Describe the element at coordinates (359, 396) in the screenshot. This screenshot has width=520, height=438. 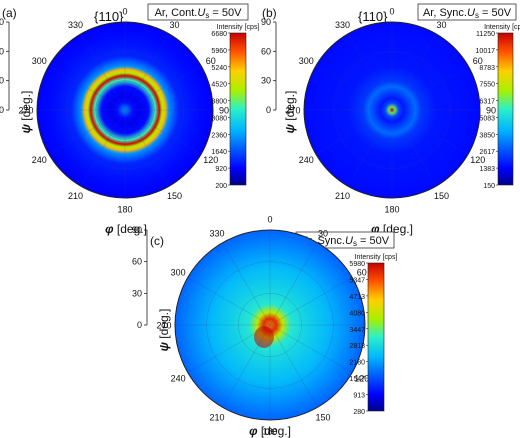
I see `colorbar-tick-label: 913` at that location.